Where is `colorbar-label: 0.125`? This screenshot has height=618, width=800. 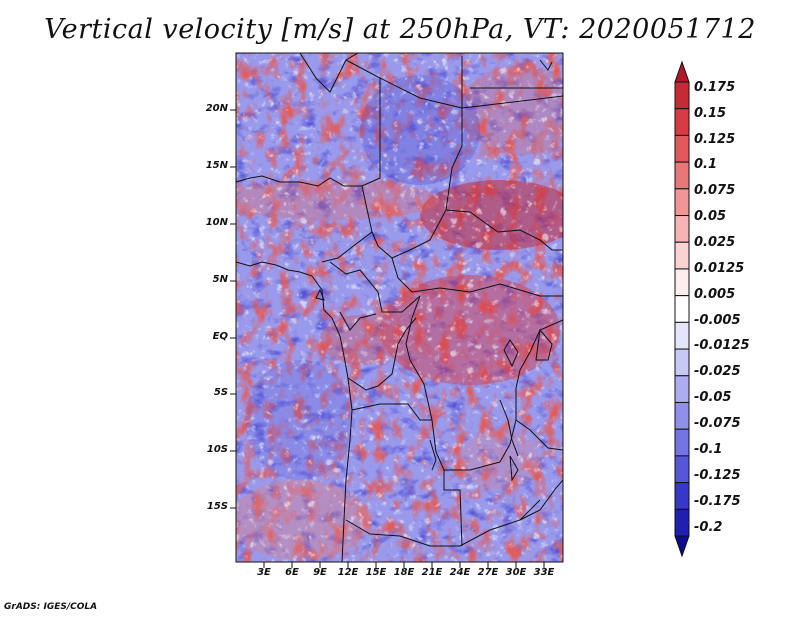 colorbar-label: 0.125 is located at coordinates (715, 139).